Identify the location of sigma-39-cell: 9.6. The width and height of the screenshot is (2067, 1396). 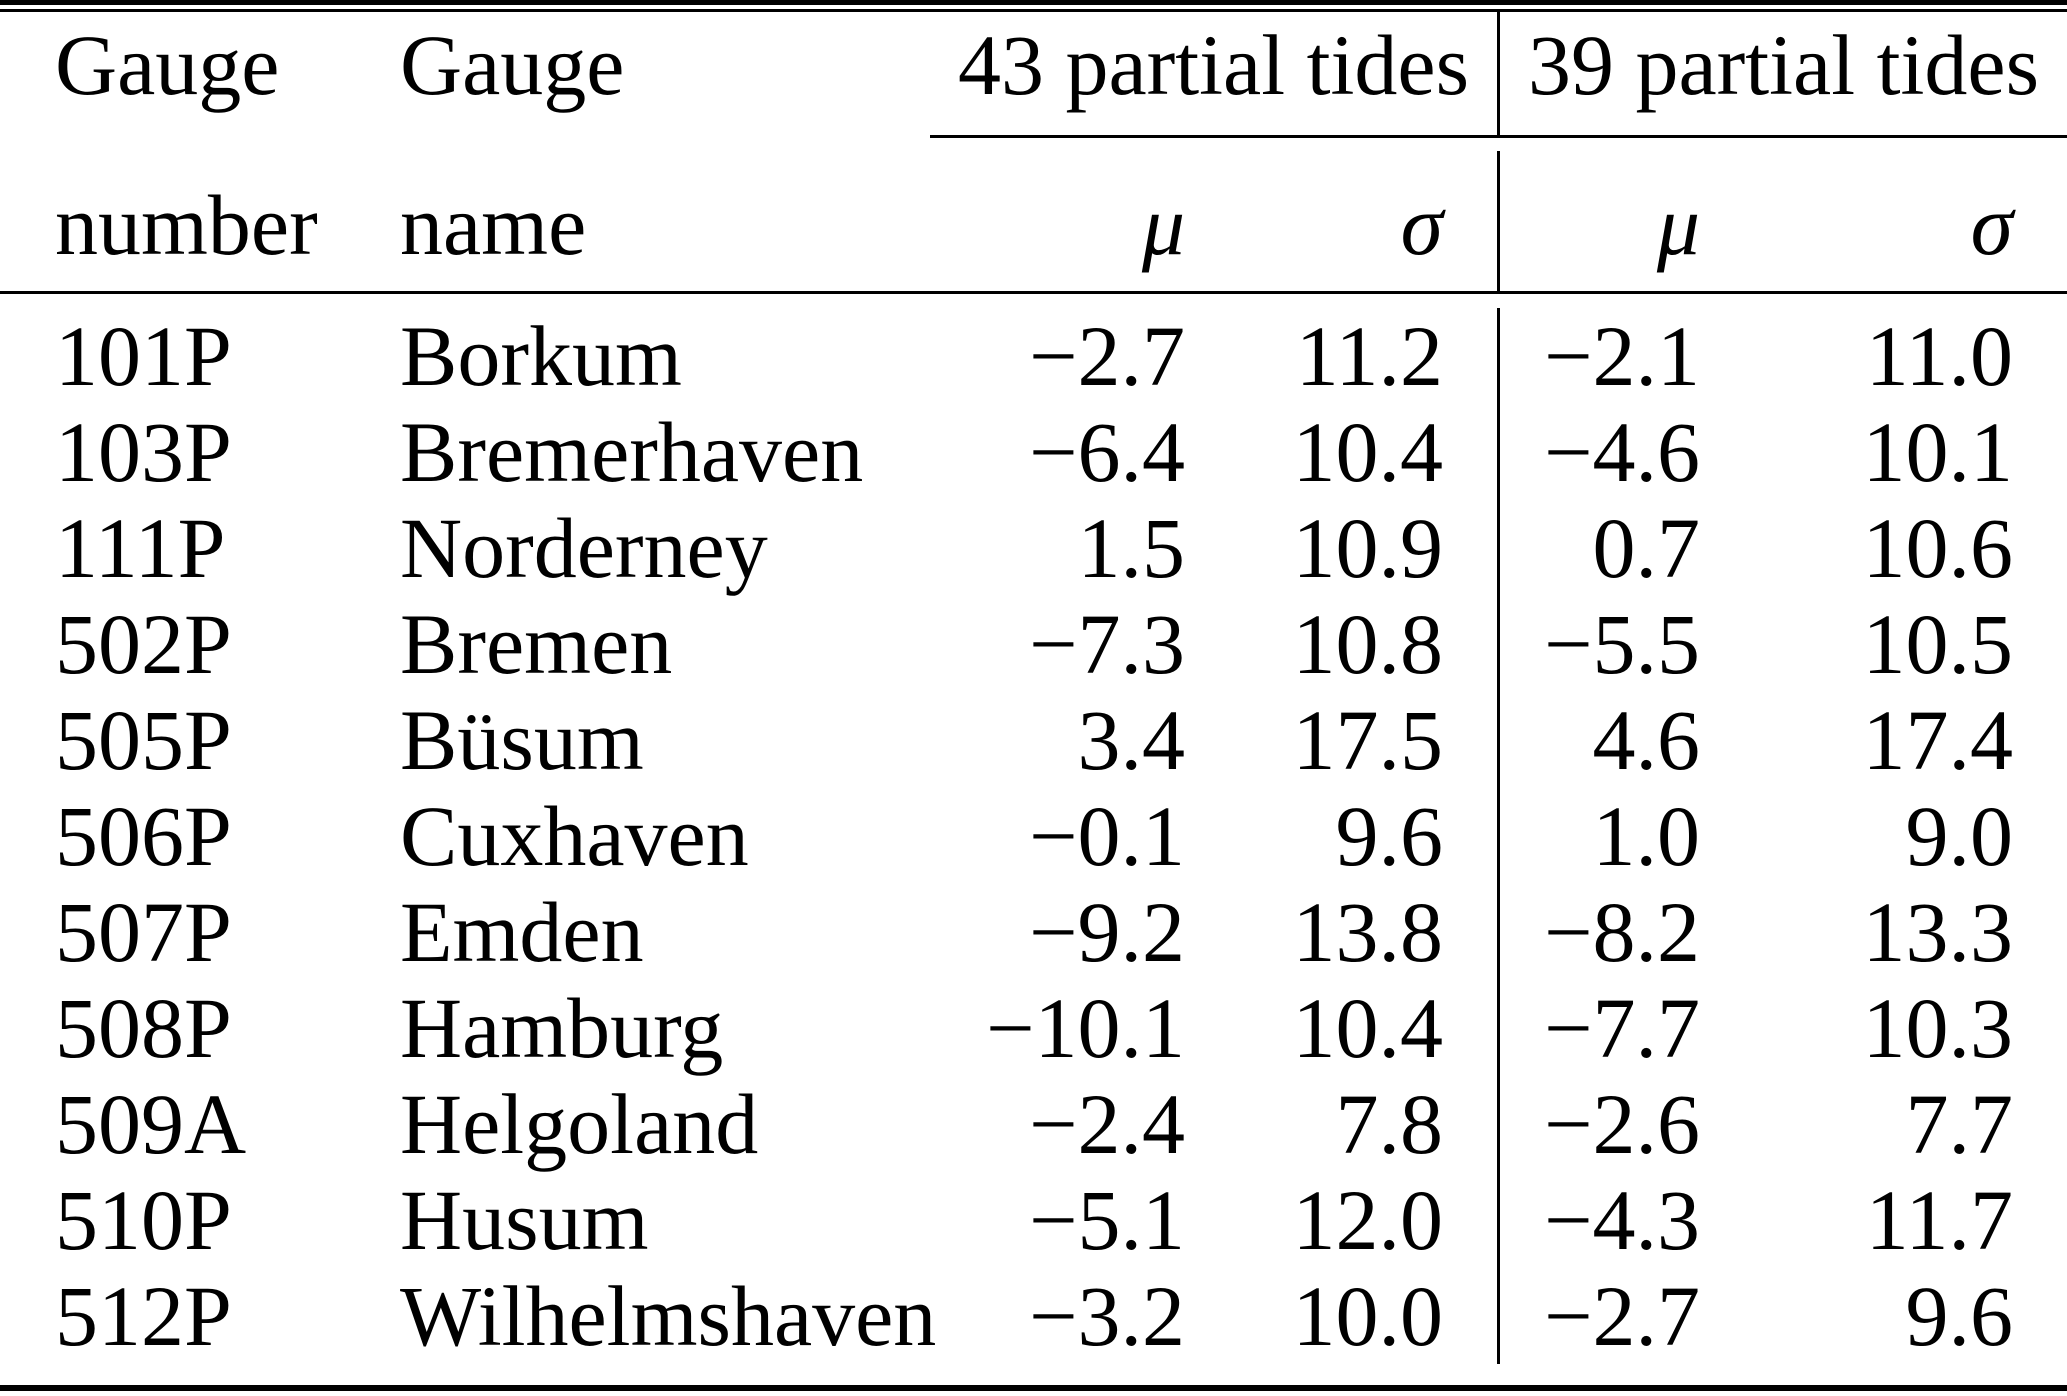
(1959, 1316).